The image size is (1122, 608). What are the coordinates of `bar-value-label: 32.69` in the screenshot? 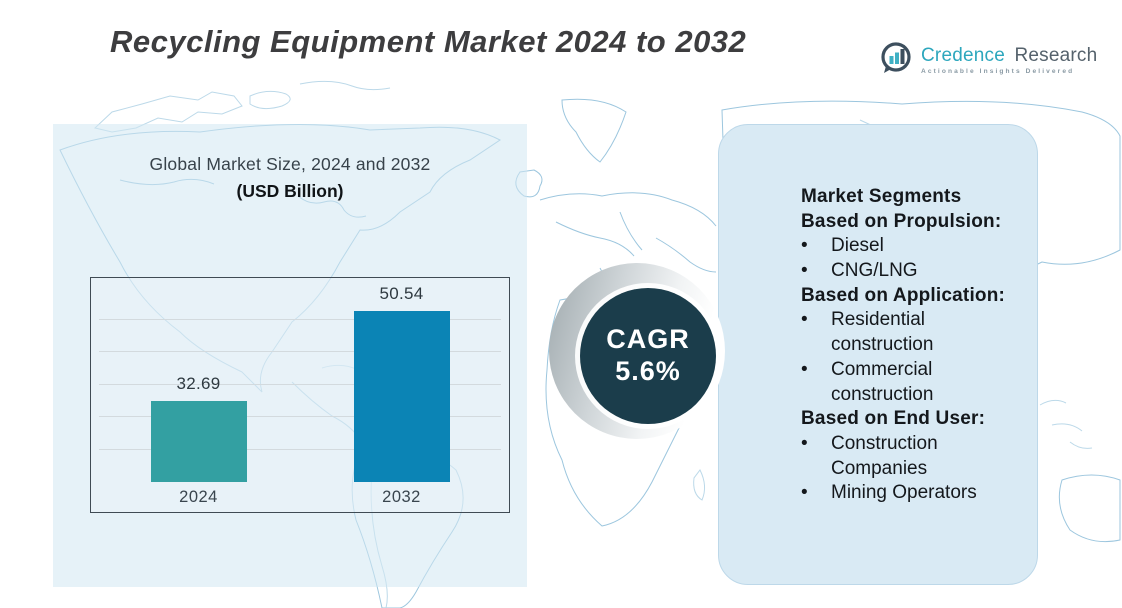 It's located at (198, 383).